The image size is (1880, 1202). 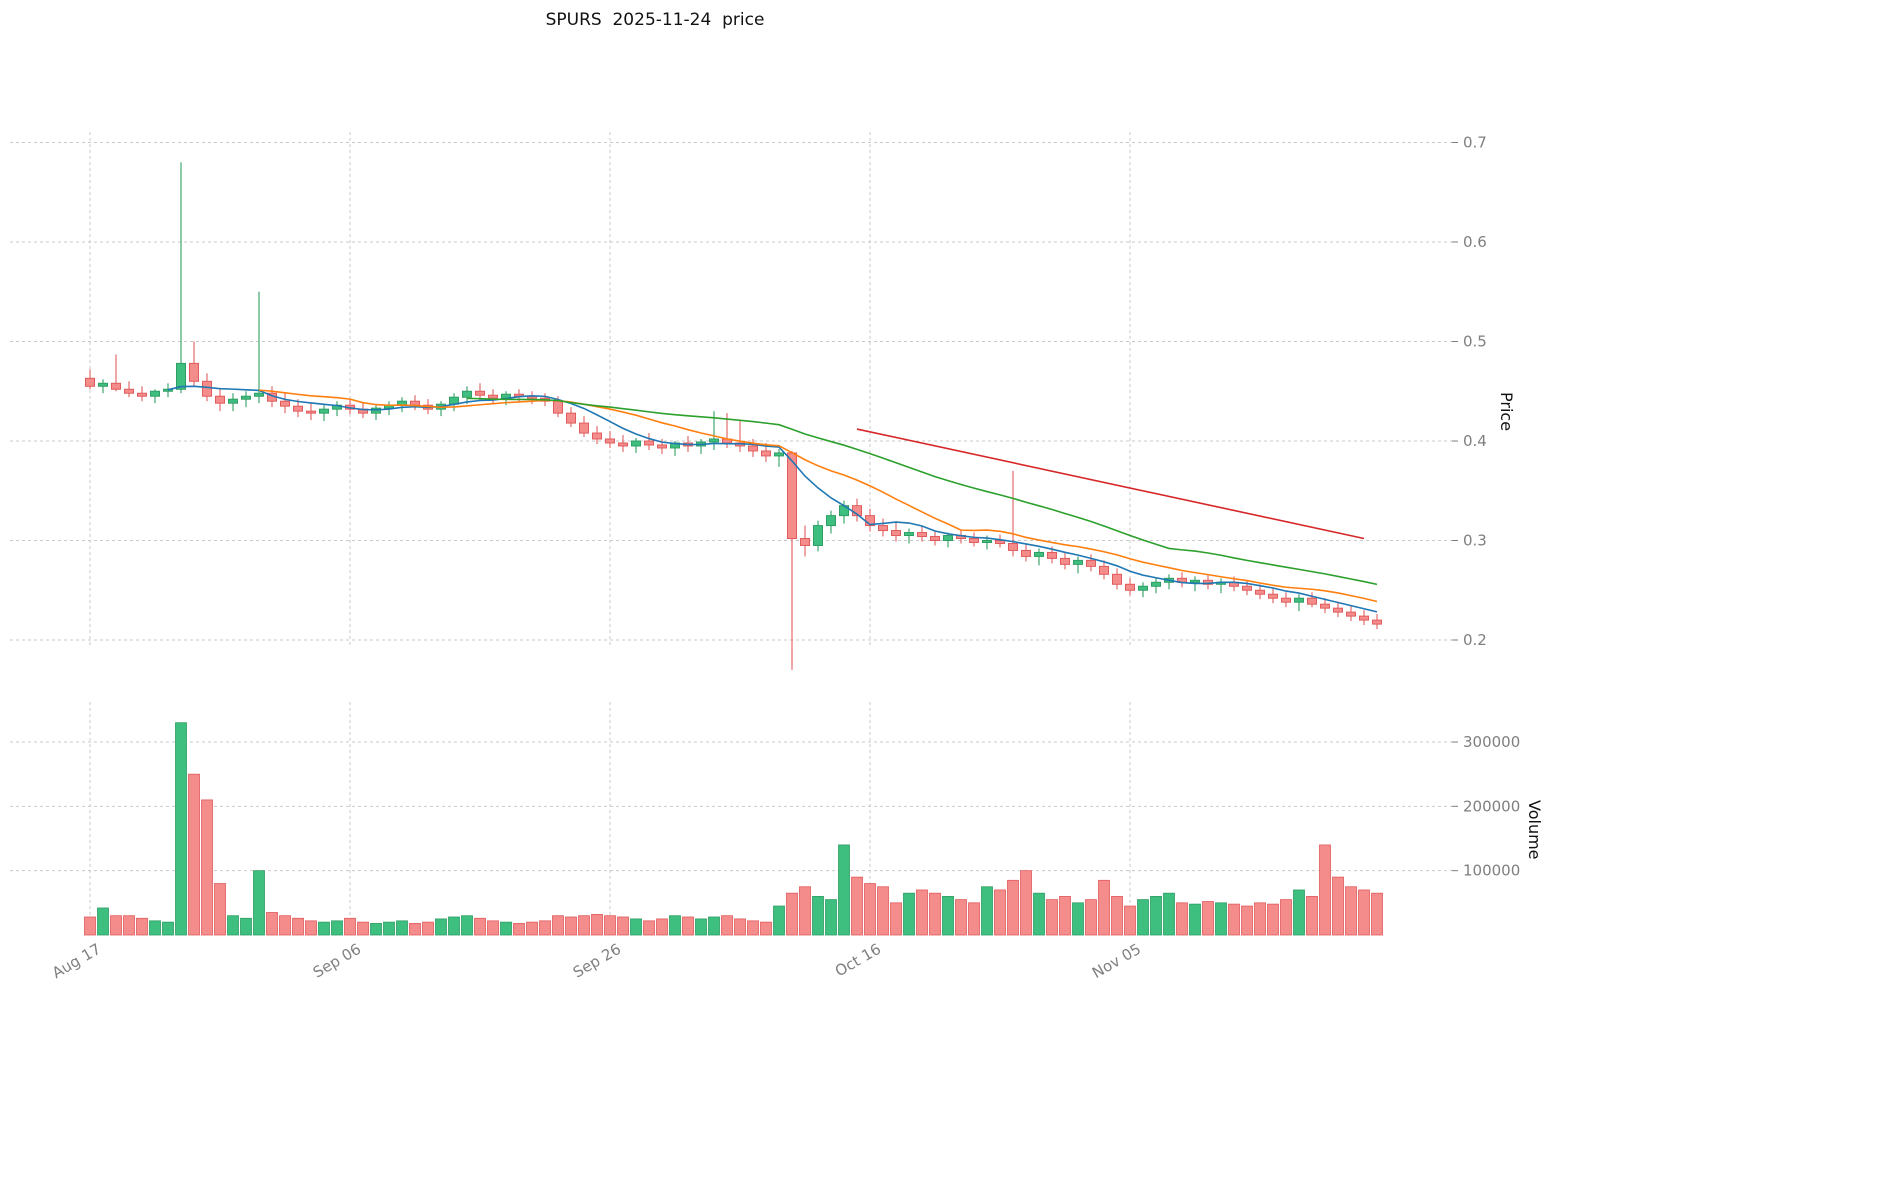 What do you see at coordinates (858, 960) in the screenshot?
I see `date-tick-label: Oct 16` at bounding box center [858, 960].